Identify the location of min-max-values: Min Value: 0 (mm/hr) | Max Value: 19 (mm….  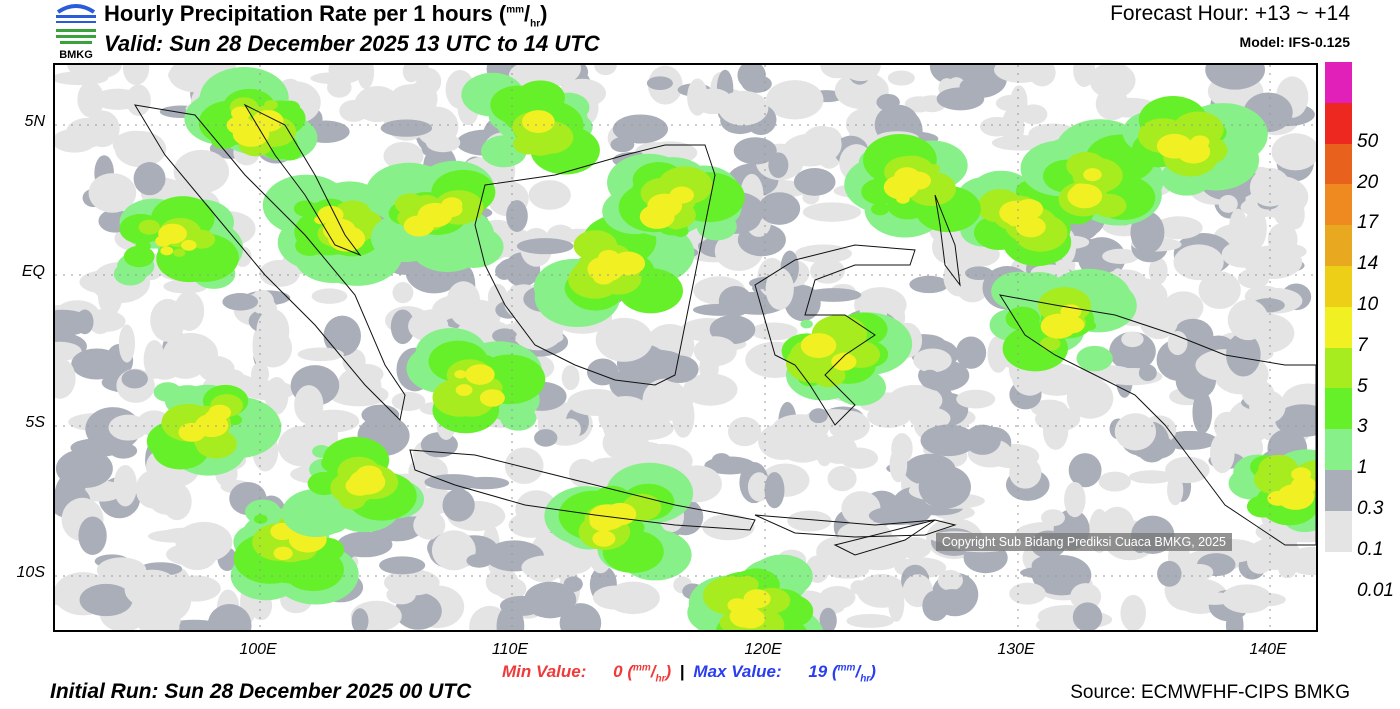
(689, 673).